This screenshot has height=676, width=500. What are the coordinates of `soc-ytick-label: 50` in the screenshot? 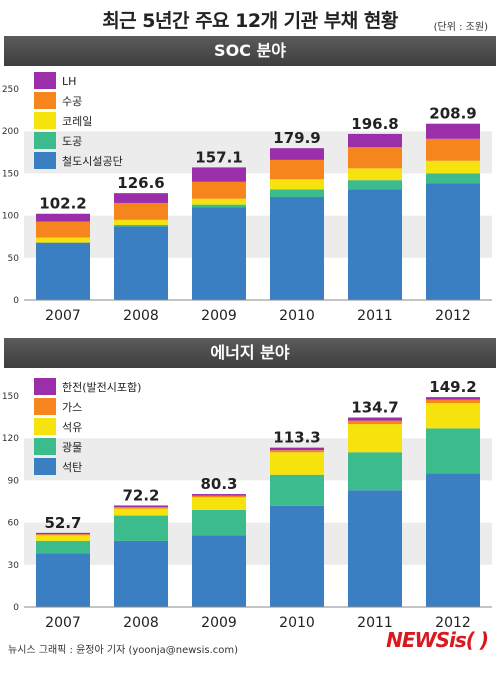 It's located at (14, 259).